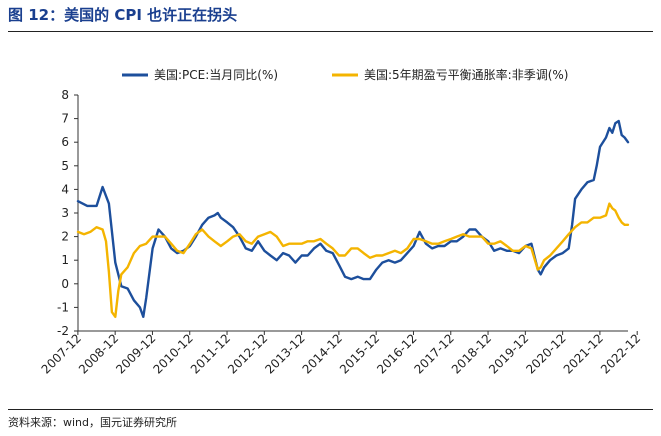  Describe the element at coordinates (210, 353) in the screenshot. I see `x-tick-label: 2011-12` at that location.